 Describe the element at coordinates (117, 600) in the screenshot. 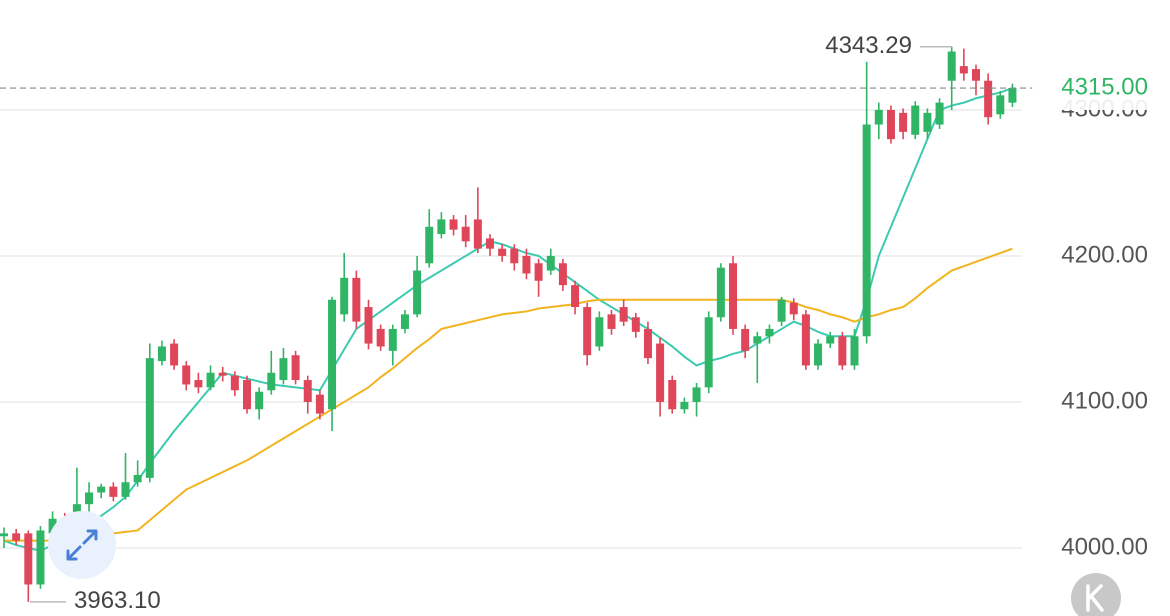

I see `min-label: 3963.10` at that location.